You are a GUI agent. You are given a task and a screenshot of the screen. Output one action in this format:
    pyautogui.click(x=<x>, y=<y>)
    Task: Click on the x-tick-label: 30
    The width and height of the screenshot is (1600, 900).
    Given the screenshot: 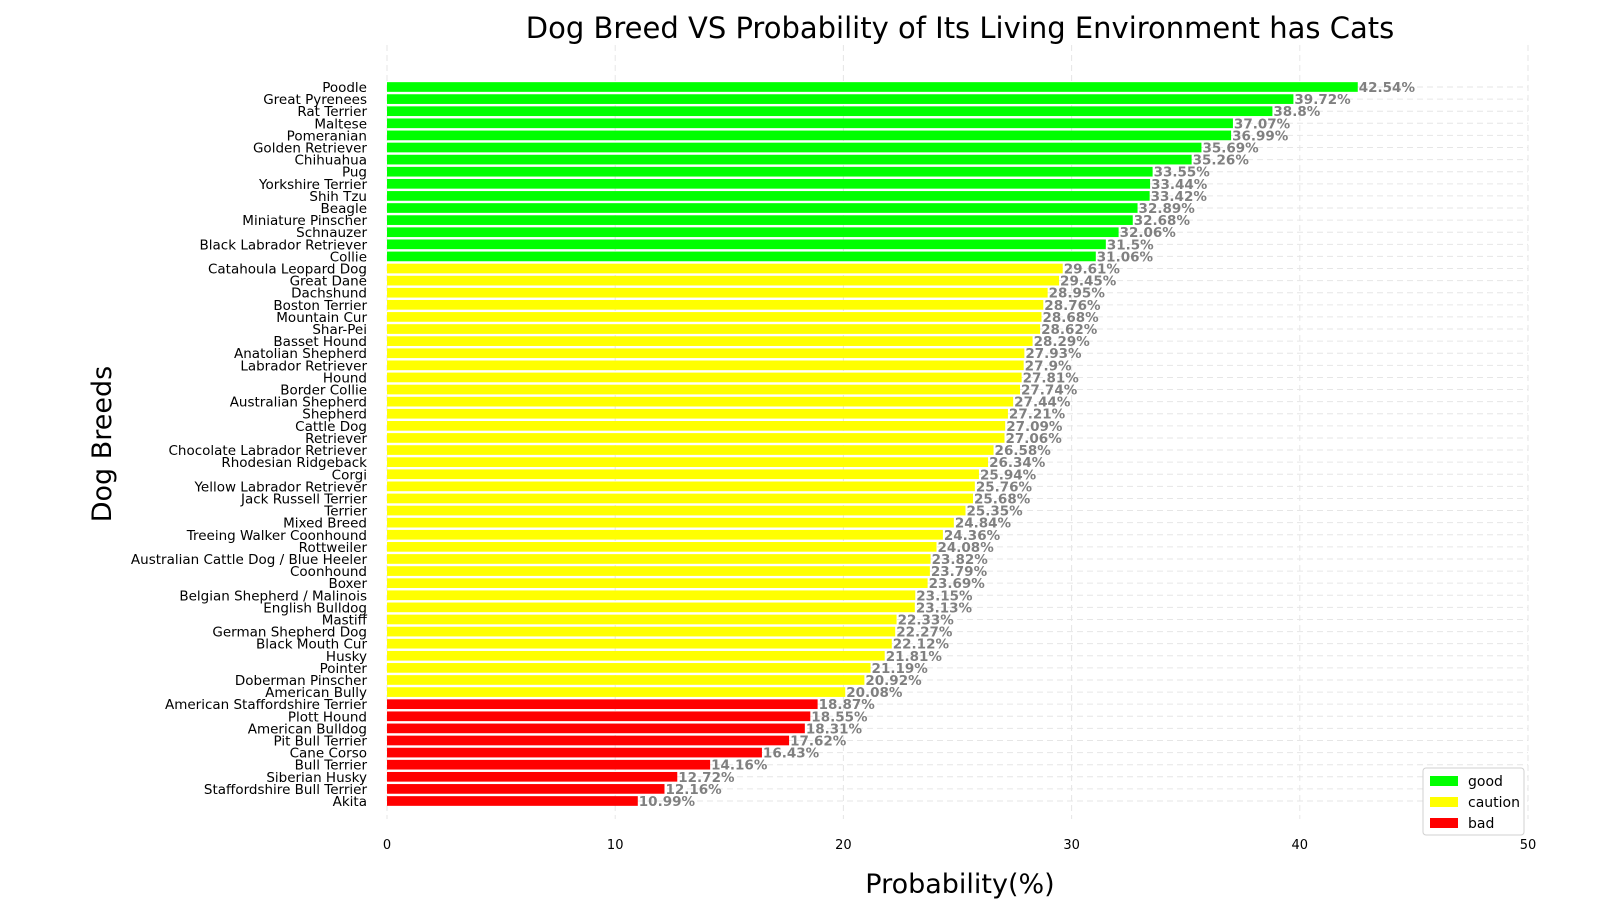 What is the action you would take?
    pyautogui.click(x=1071, y=845)
    